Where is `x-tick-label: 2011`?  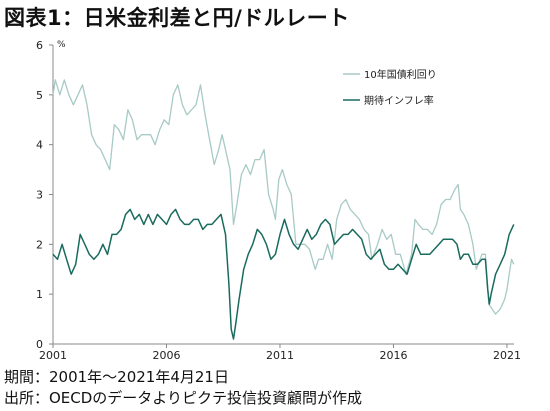
x-tick-label: 2011 is located at coordinates (280, 355).